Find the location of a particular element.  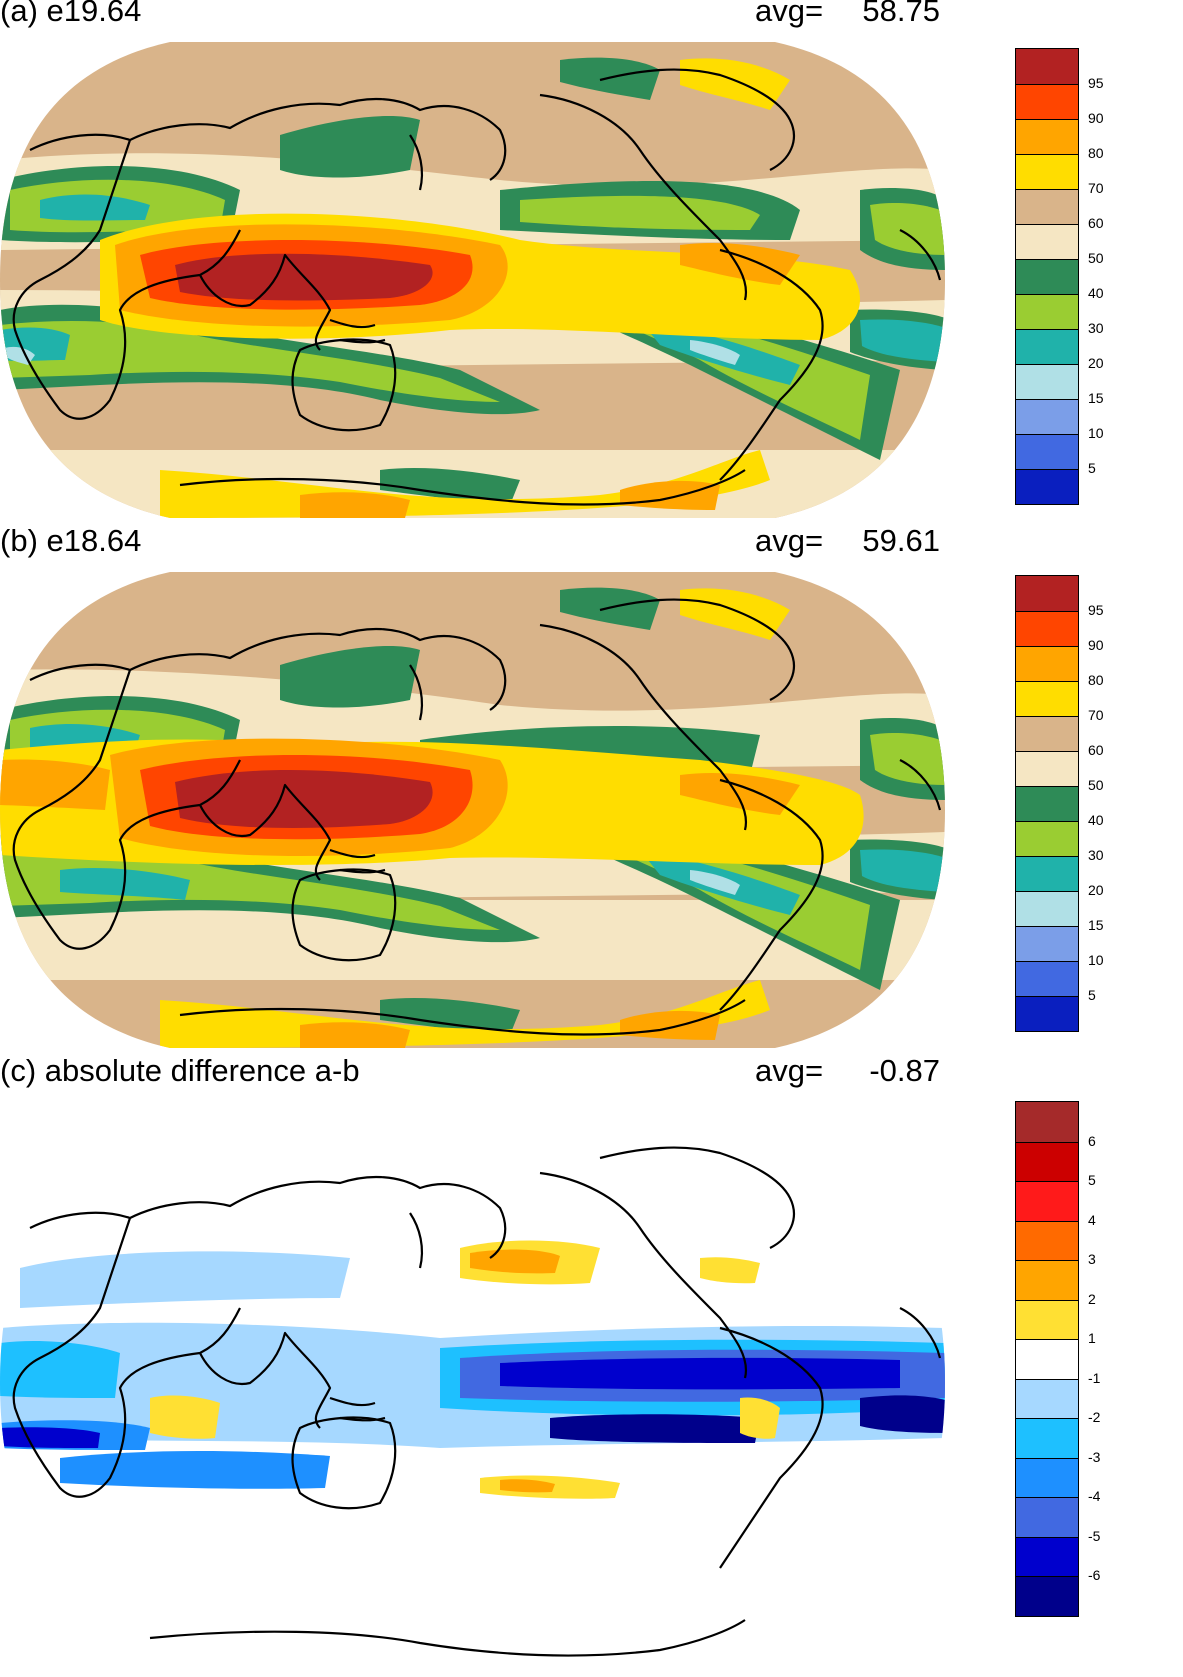

panel-c-colorbar is located at coordinates (1047, 1359).